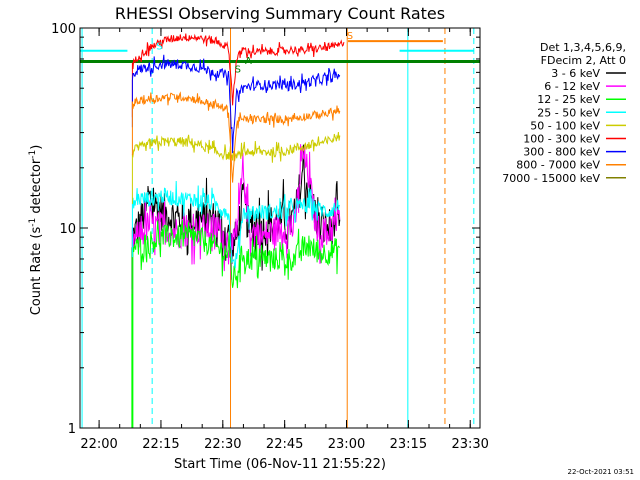 This screenshot has height=480, width=640. I want to click on y-tick-label-0: 1, so click(72, 429).